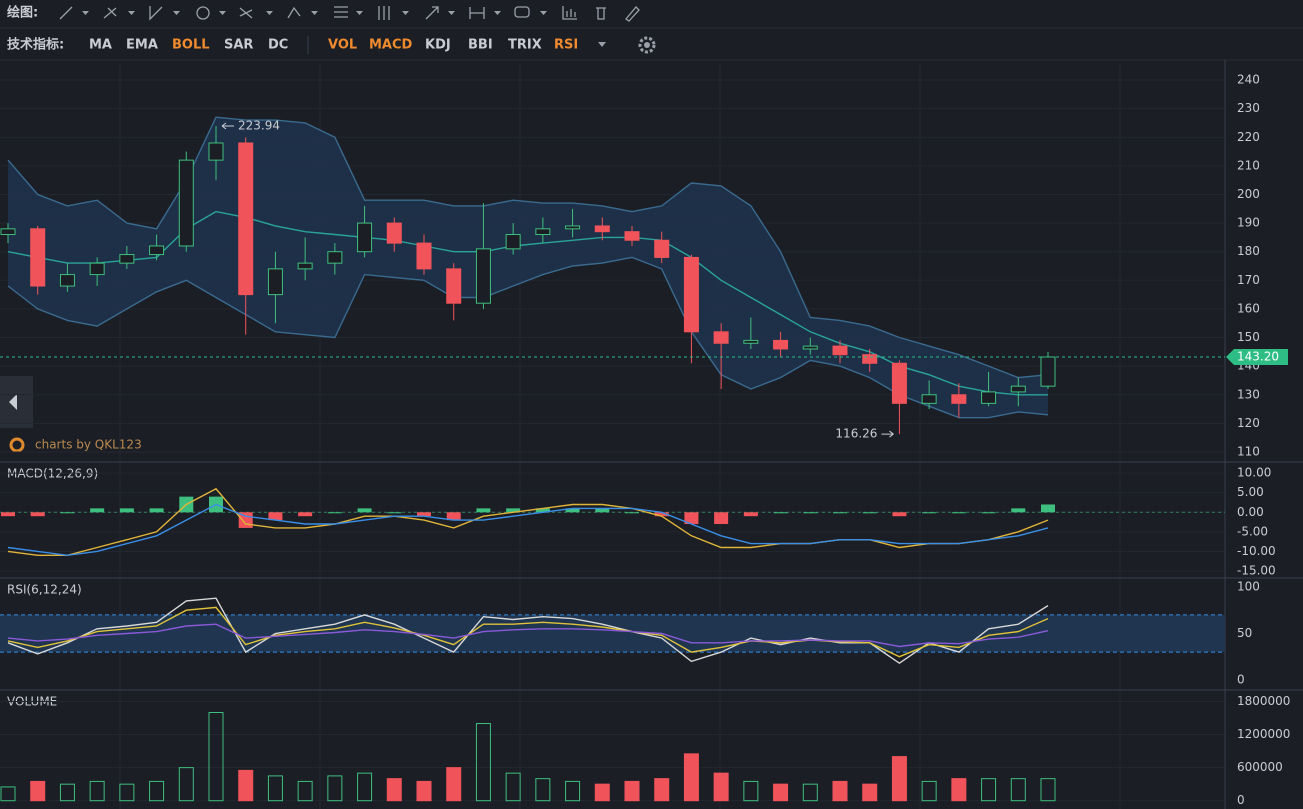 Image resolution: width=1303 pixels, height=809 pixels. I want to click on annotation-arrow, so click(227, 126).